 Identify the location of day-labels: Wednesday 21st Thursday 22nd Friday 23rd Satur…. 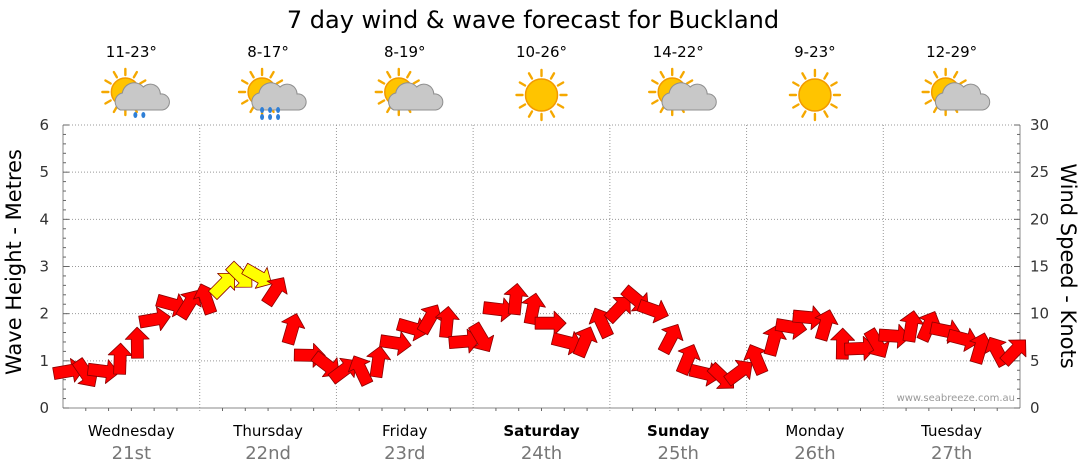
(535, 443).